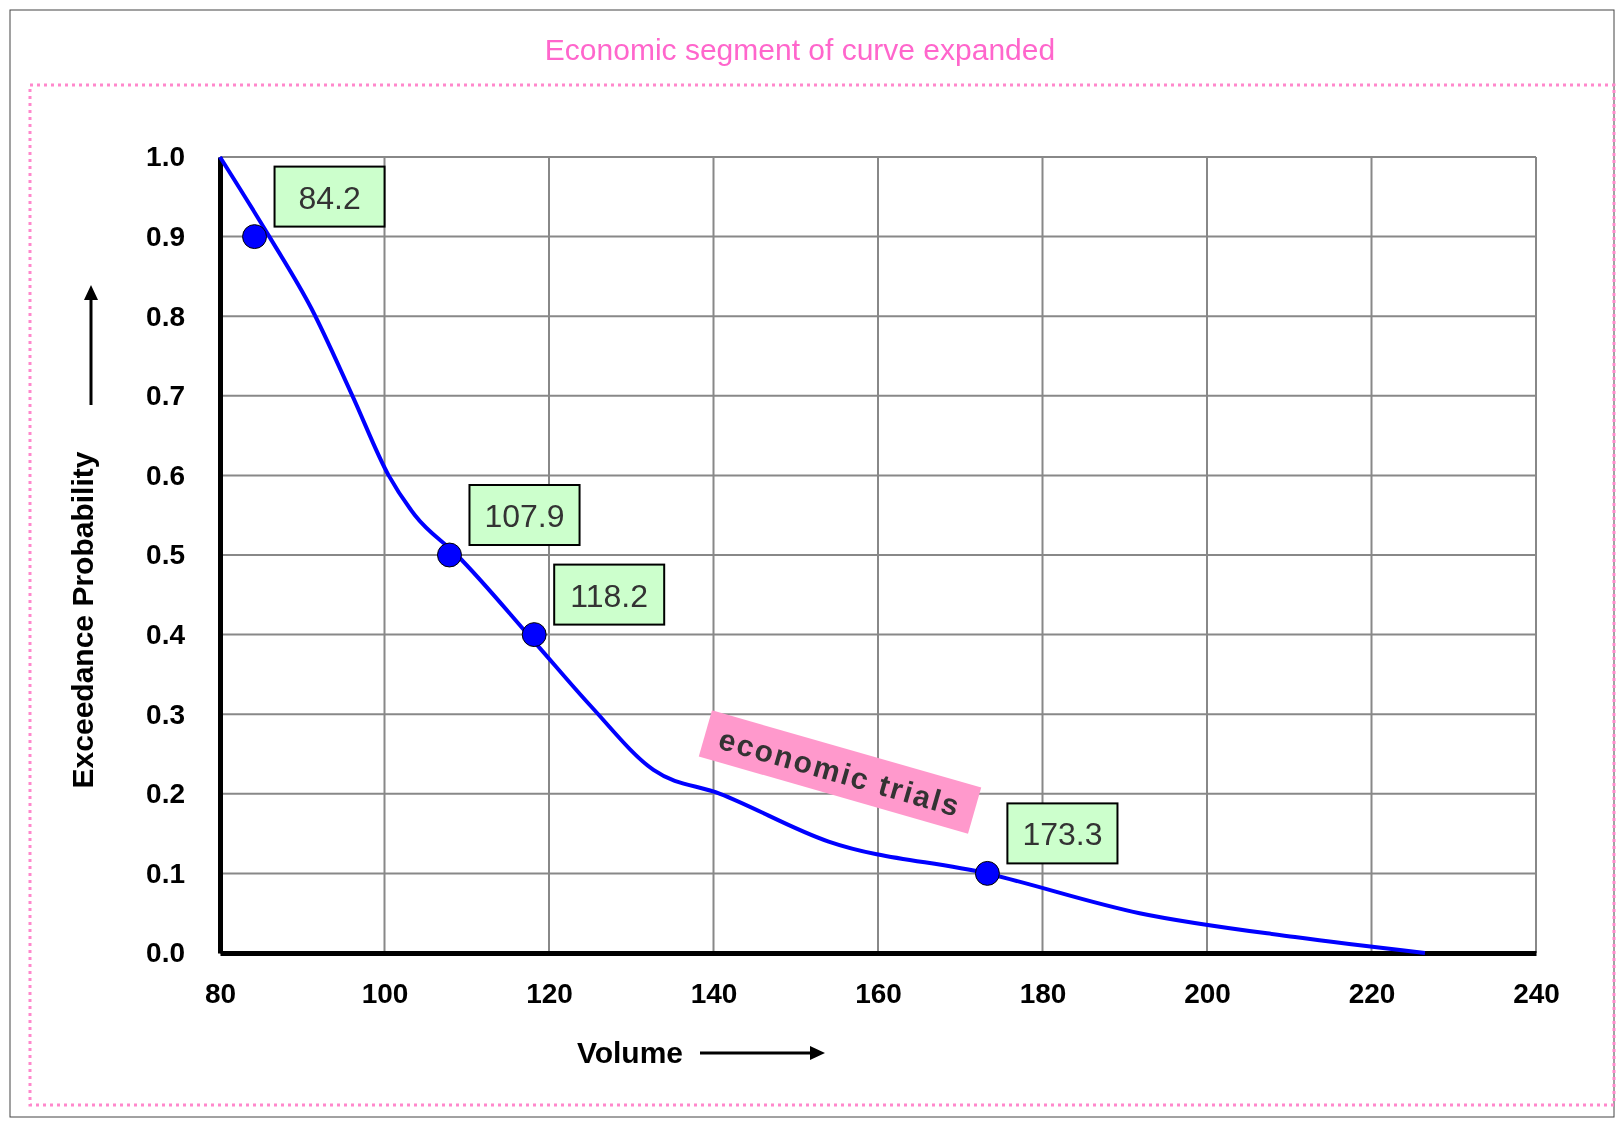 The width and height of the screenshot is (1624, 1127). I want to click on y-tick-label: 0.8, so click(165, 316).